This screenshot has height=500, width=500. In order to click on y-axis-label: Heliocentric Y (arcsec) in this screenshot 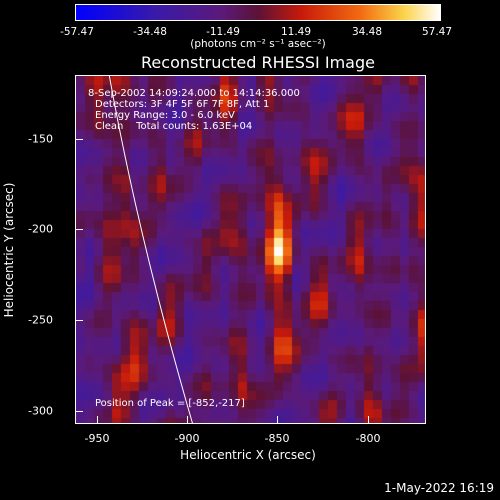, I will do `click(9, 250)`.